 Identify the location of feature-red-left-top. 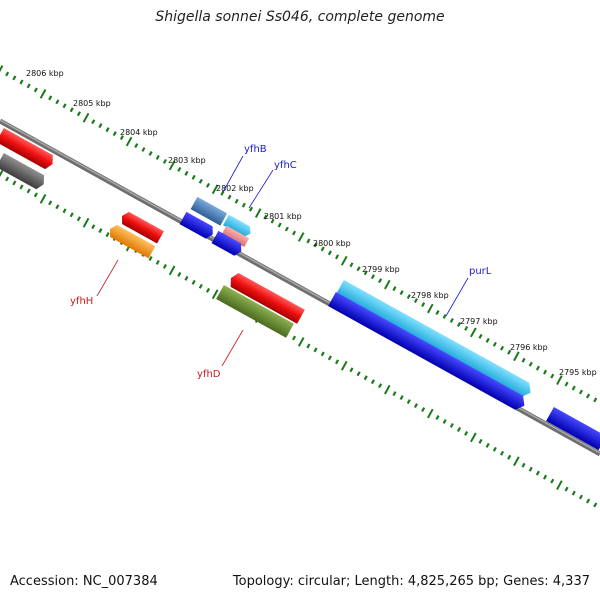
(26, 149).